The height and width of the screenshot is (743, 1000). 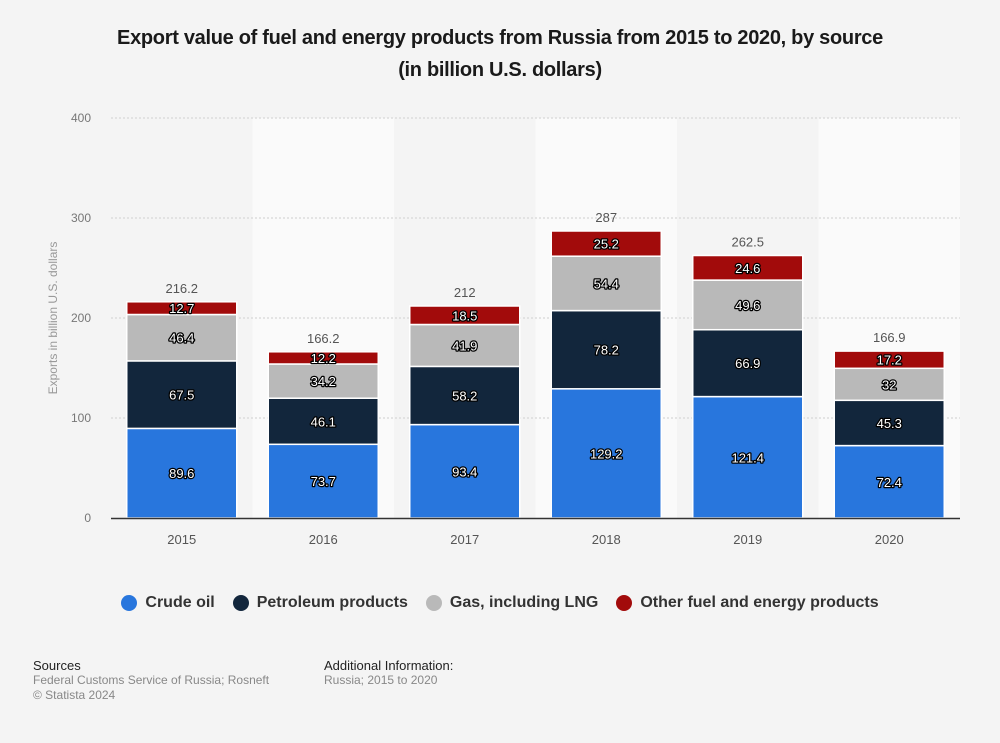 I want to click on legend-item-petroleum-products: Petroleum products, so click(x=320, y=603).